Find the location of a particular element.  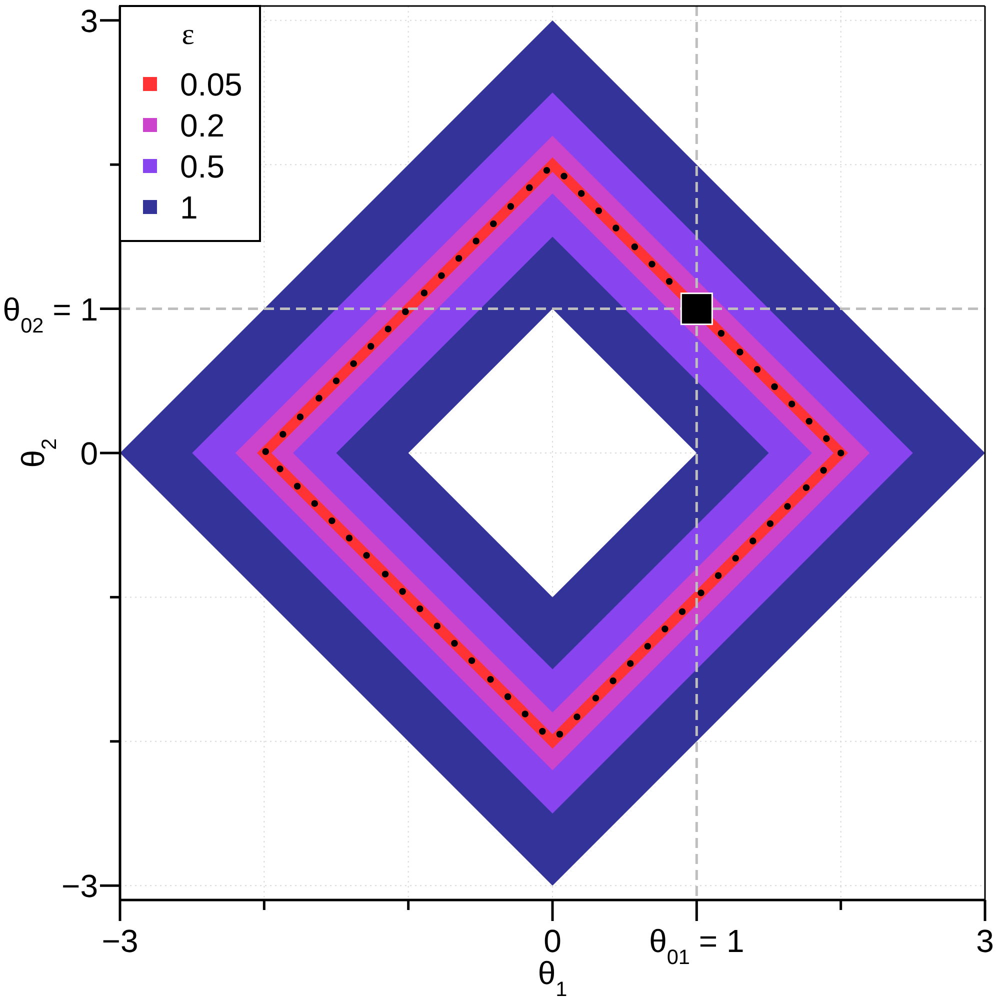

legend-label: 1 is located at coordinates (189, 208).